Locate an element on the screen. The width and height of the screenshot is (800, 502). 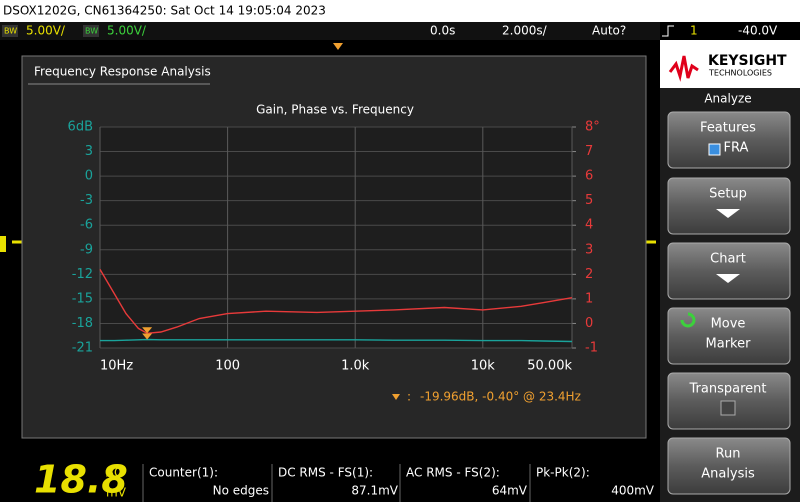
fra-check is located at coordinates (714, 149).